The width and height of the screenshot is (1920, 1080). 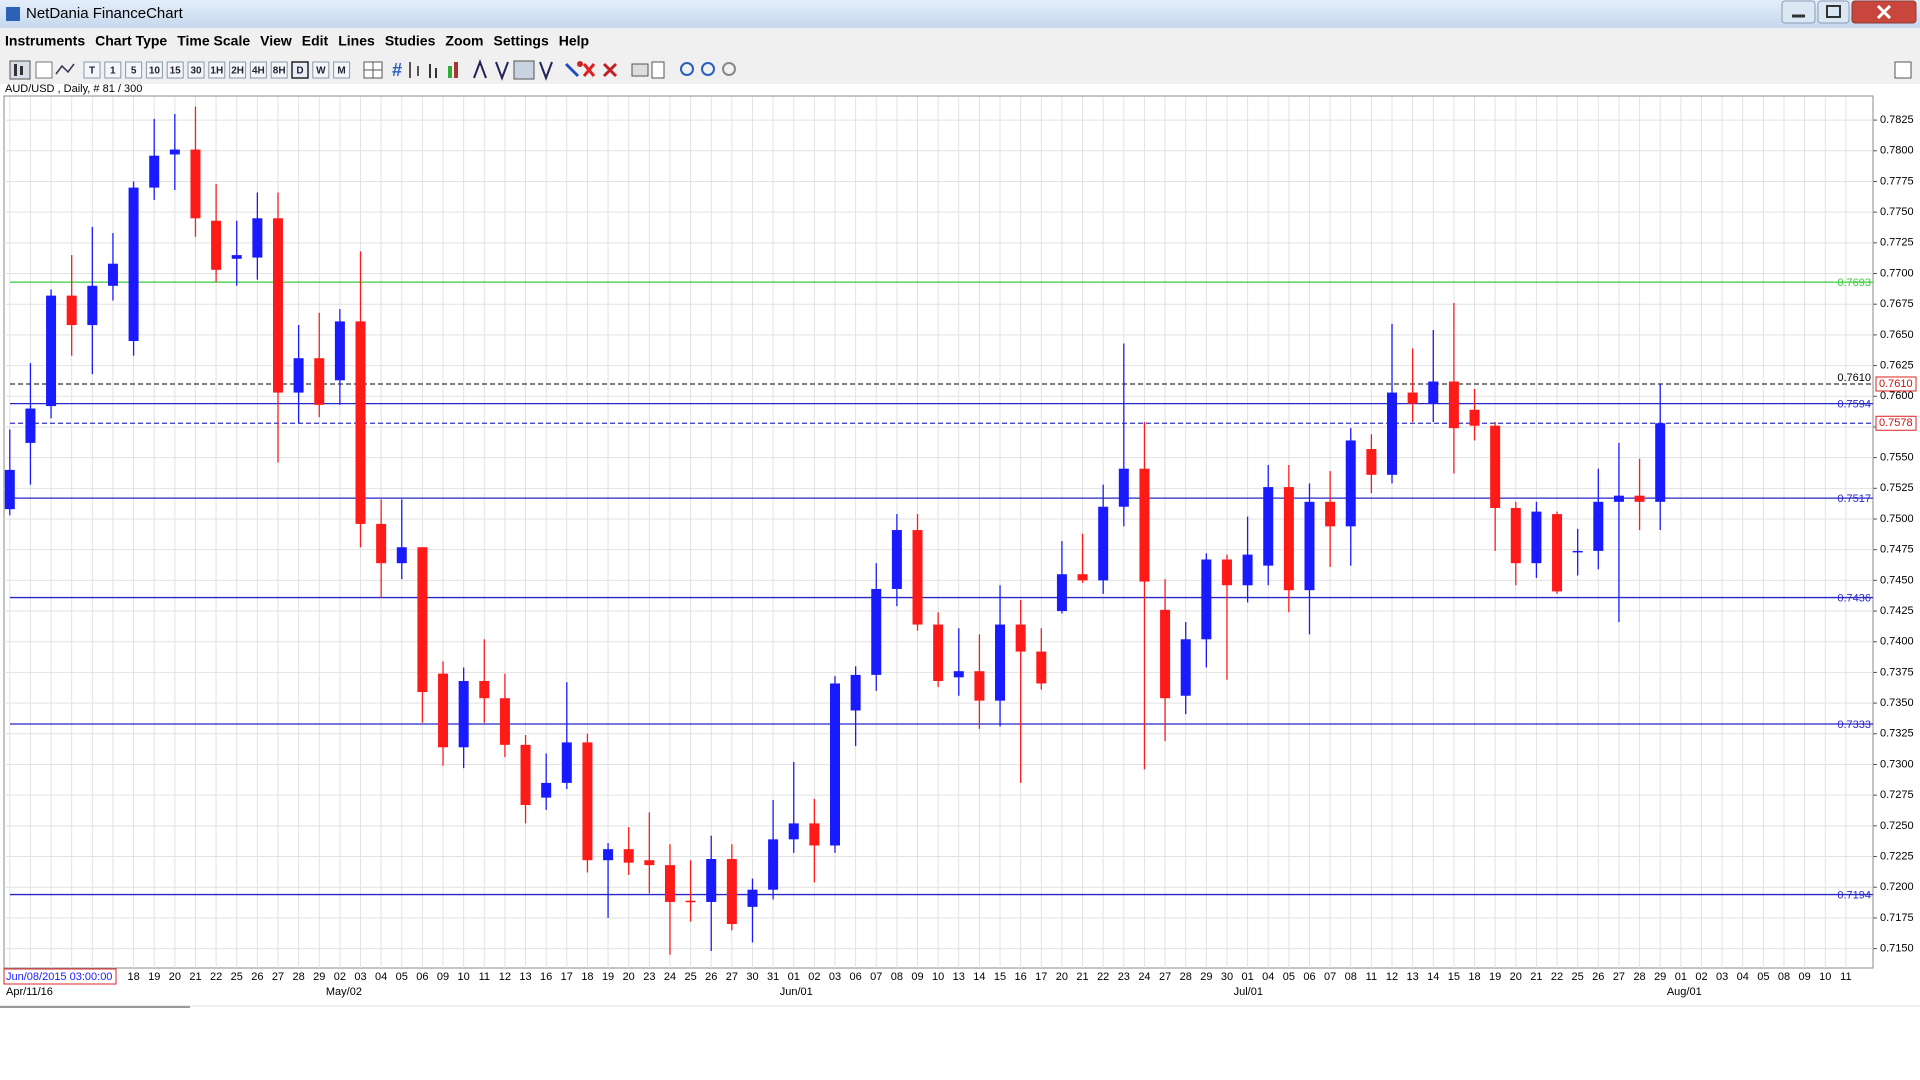 I want to click on y-tick-label: 0.7275, so click(x=1897, y=795).